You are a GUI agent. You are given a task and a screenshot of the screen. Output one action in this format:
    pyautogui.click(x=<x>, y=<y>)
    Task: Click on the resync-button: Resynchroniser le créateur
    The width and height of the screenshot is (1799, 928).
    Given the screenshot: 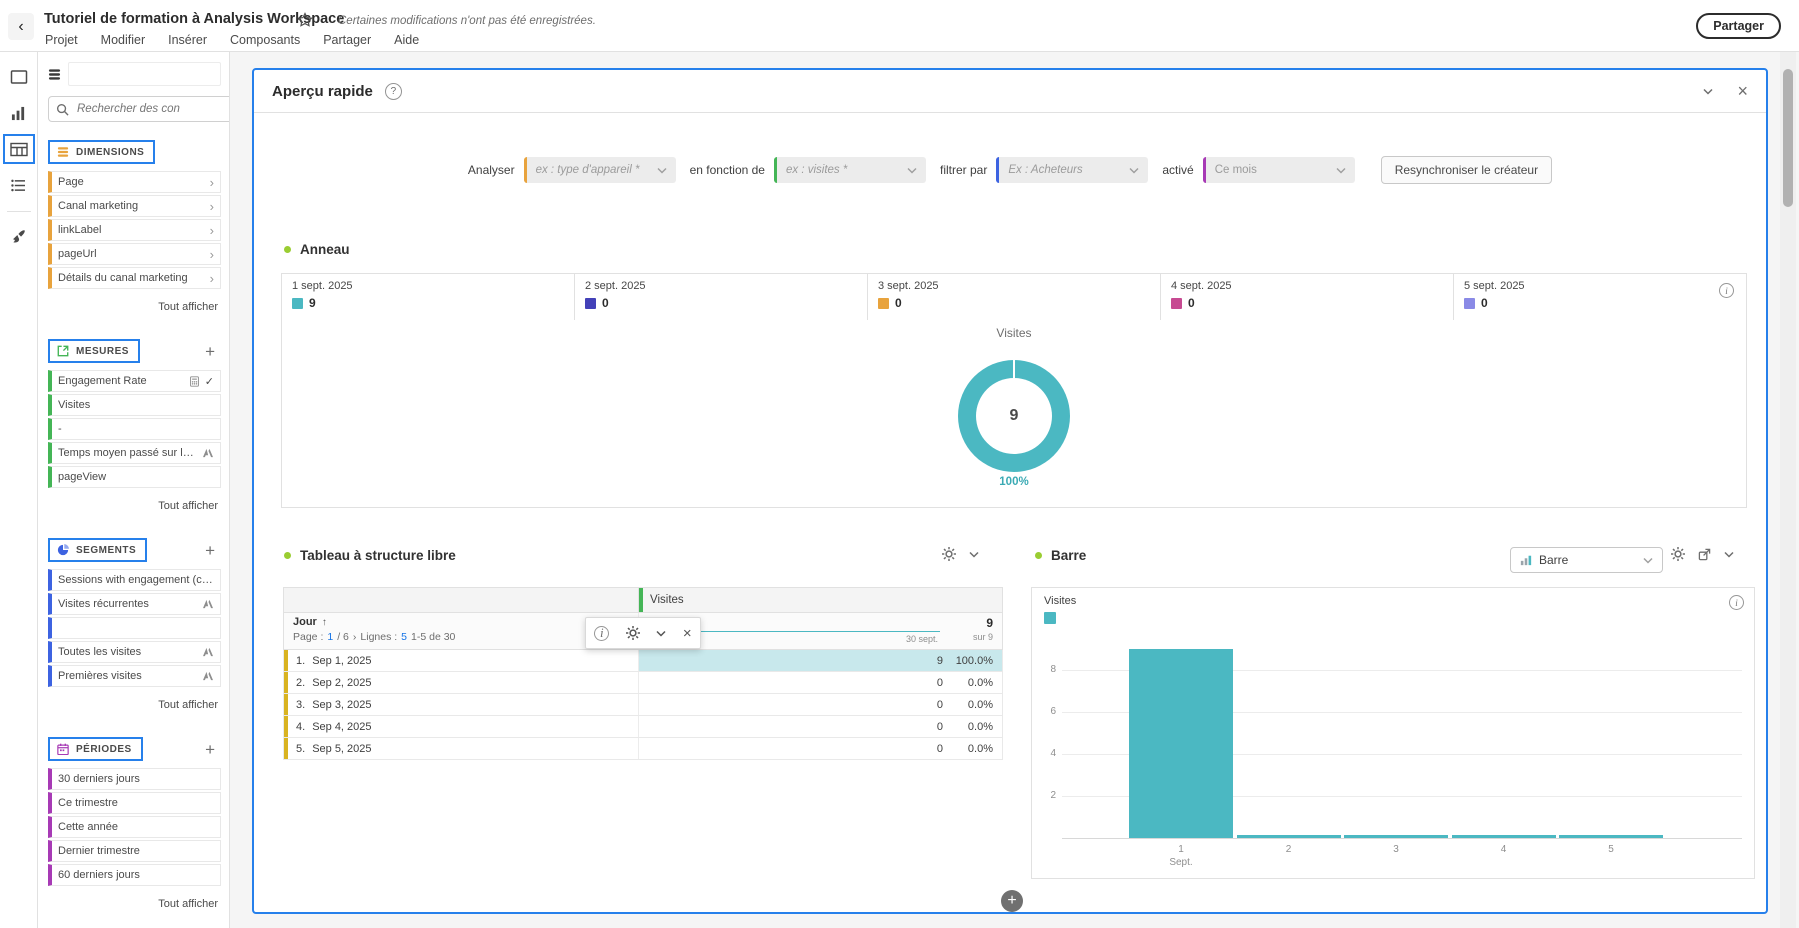 What is the action you would take?
    pyautogui.click(x=1466, y=170)
    